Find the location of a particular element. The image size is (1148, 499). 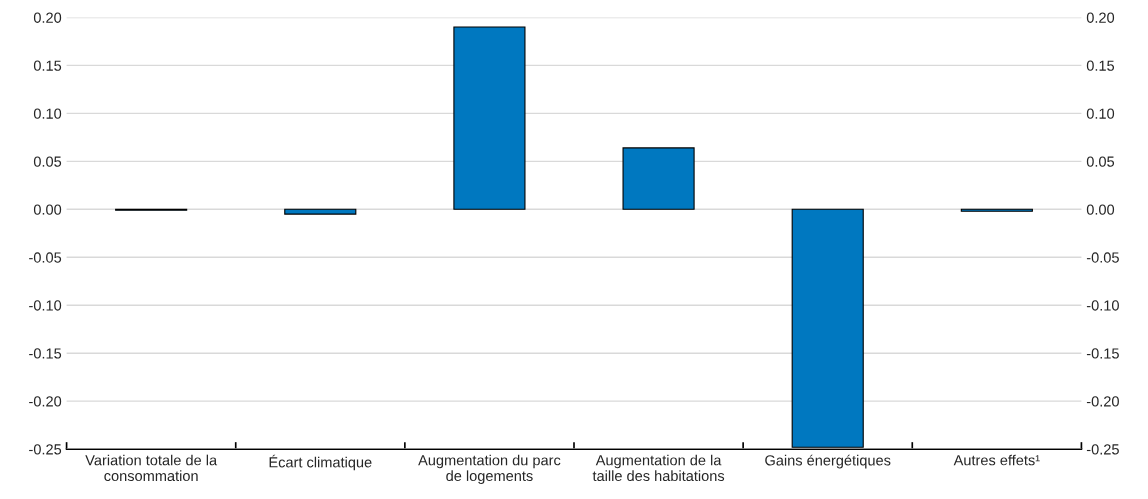

y-tick-label: 0.00 is located at coordinates (47, 209).